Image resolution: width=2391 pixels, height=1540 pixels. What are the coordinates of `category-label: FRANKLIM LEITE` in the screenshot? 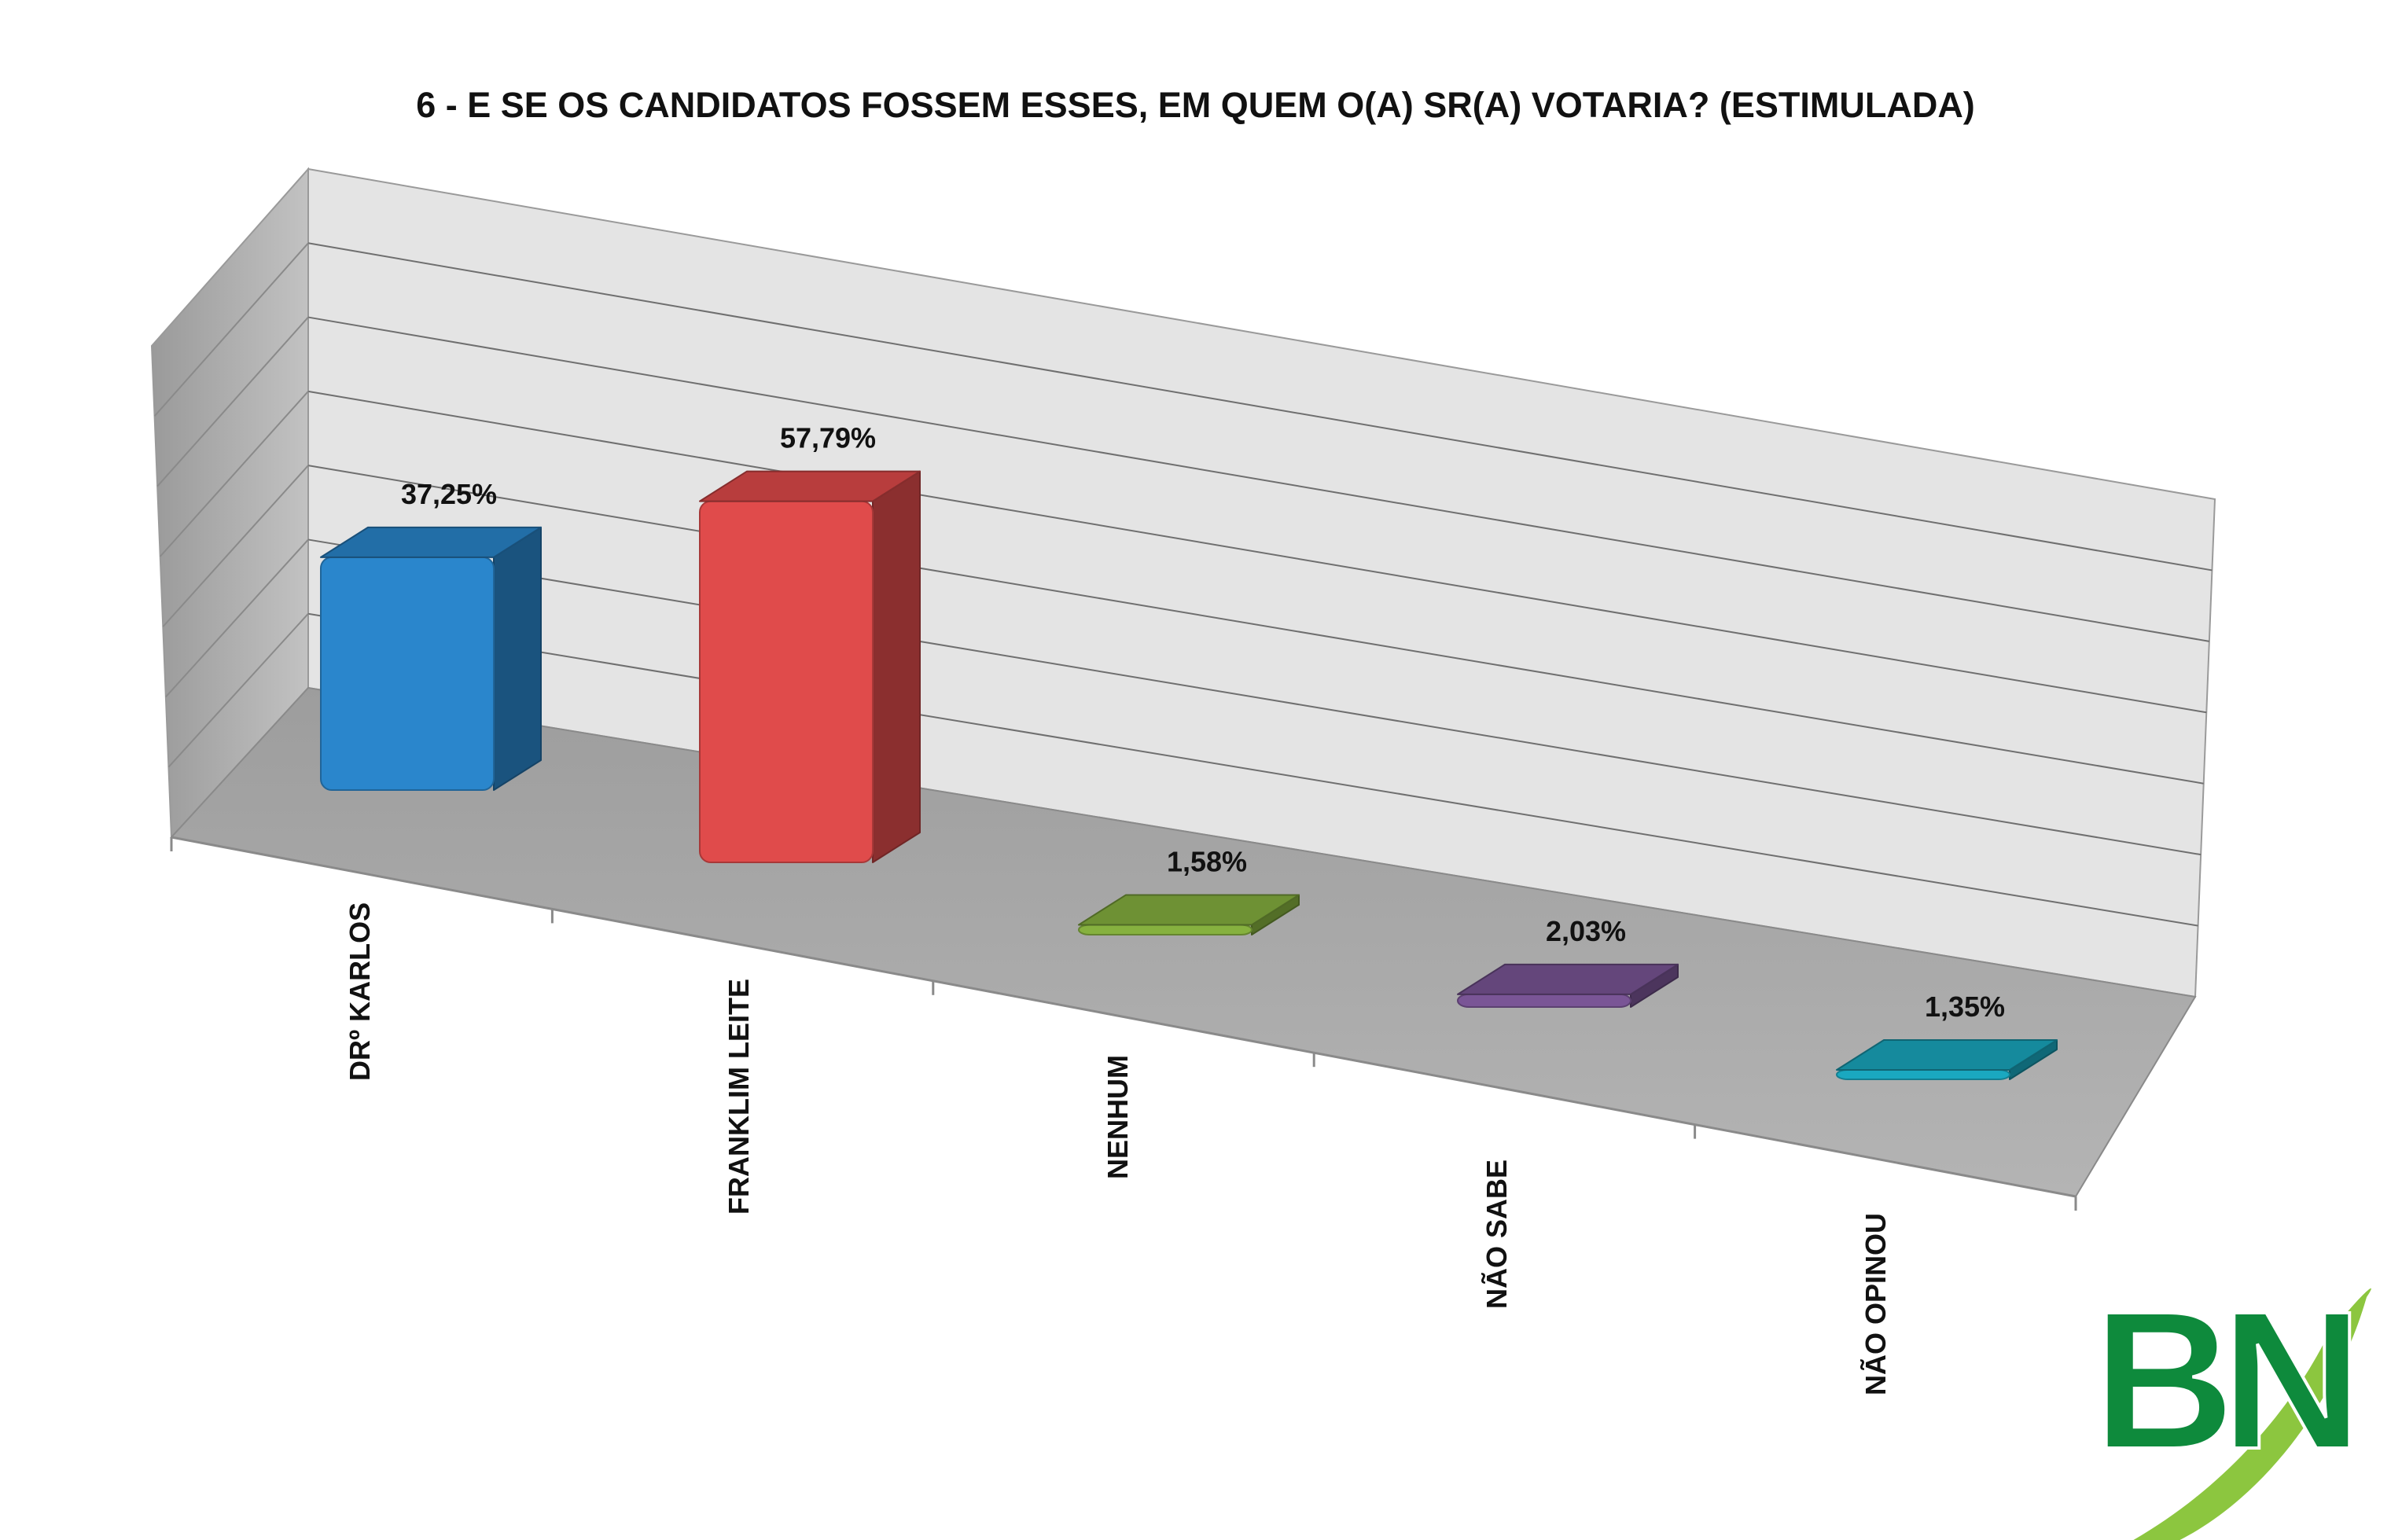 It's located at (739, 1097).